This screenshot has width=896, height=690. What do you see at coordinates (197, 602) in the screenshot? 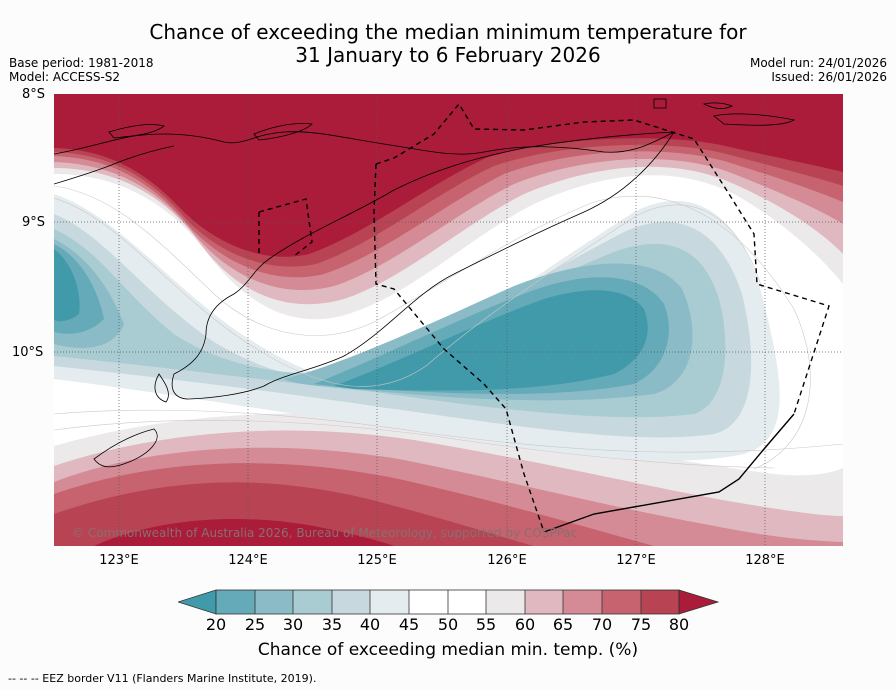
I see `colorbar-extend-low` at bounding box center [197, 602].